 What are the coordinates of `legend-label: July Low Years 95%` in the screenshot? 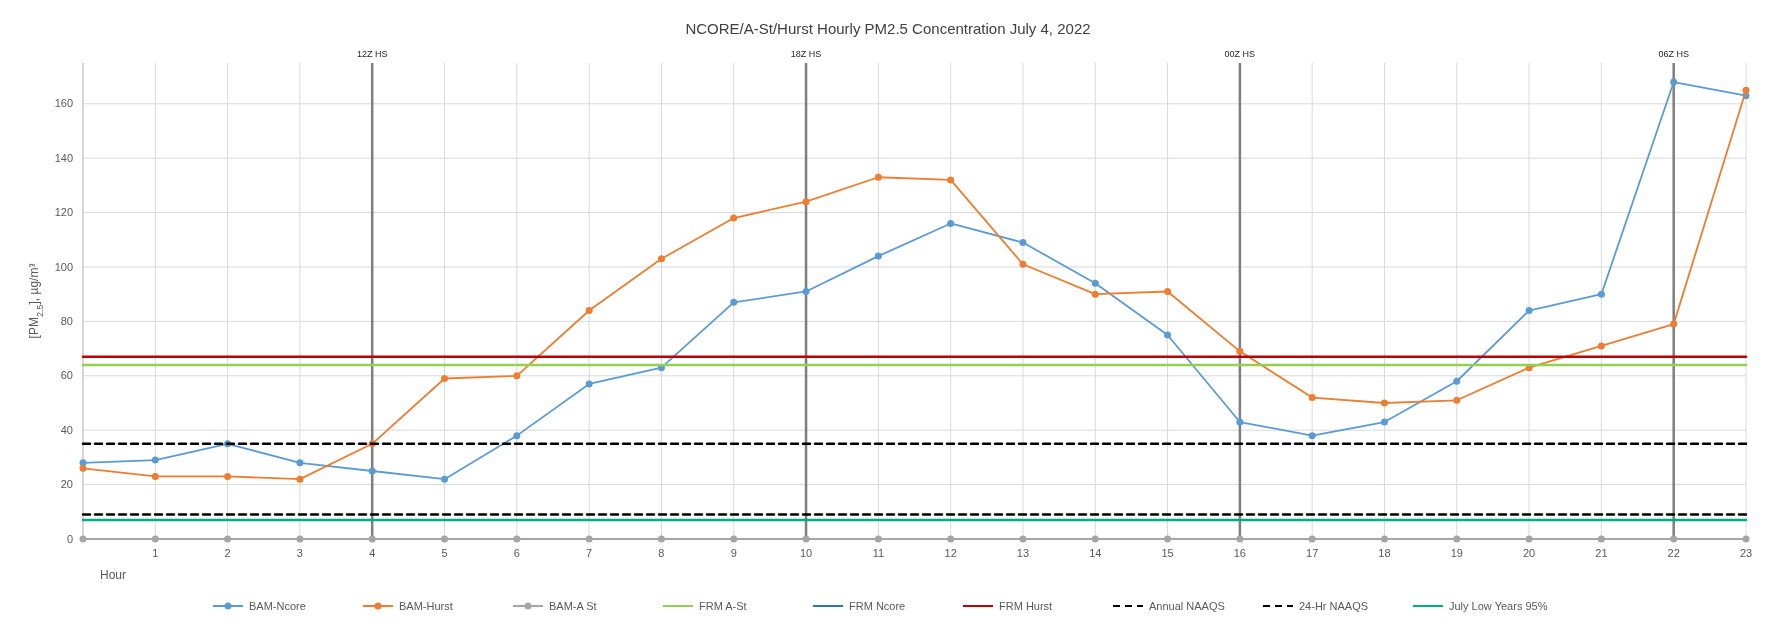 It's located at (1498, 605).